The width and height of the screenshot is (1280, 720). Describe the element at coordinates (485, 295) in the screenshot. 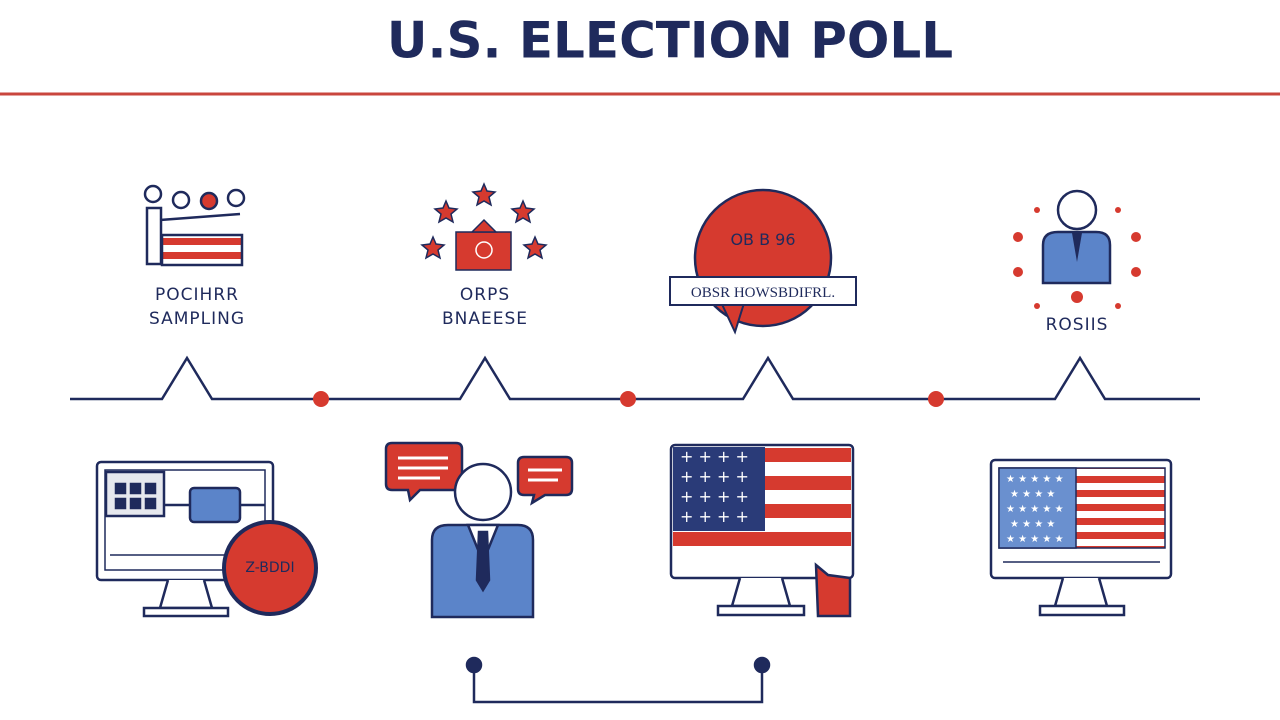

I see `step-label: ORPS` at that location.